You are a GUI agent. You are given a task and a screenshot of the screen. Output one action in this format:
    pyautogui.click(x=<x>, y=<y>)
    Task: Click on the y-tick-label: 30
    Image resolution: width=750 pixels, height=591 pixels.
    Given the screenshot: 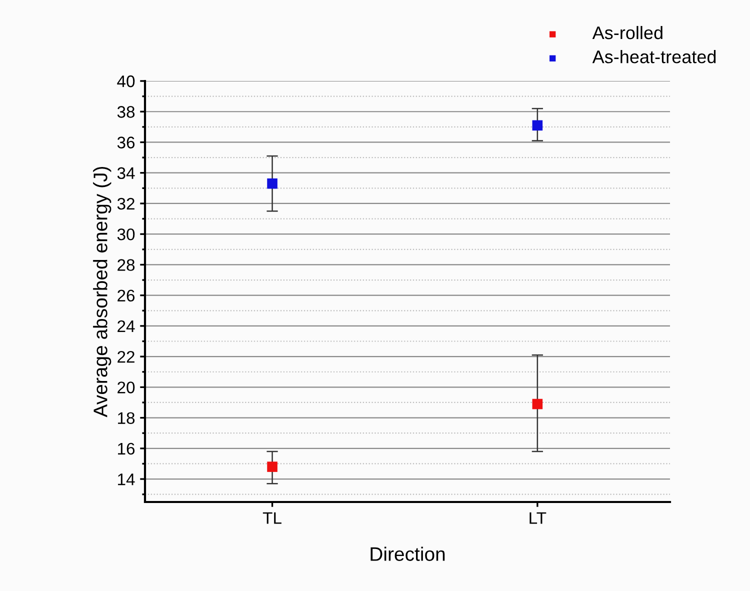 What is the action you would take?
    pyautogui.click(x=126, y=234)
    